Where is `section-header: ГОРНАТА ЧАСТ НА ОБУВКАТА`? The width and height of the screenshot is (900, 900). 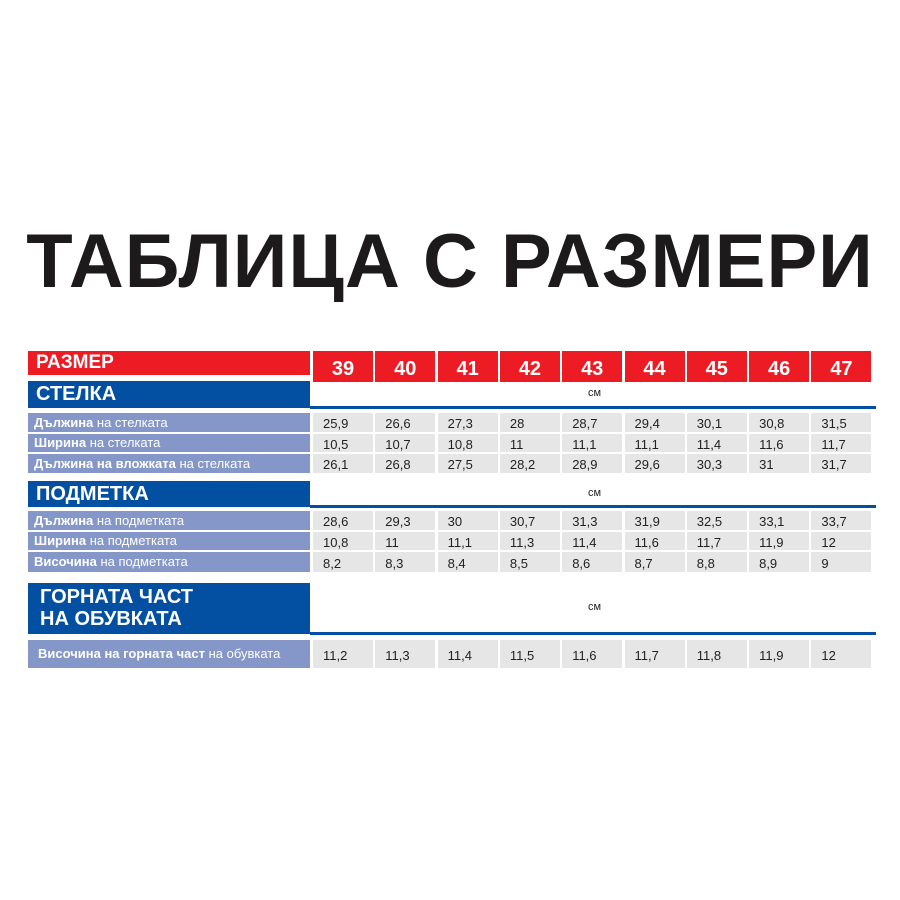
section-header: ГОРНАТА ЧАСТ НА ОБУВКАТА is located at coordinates (169, 608).